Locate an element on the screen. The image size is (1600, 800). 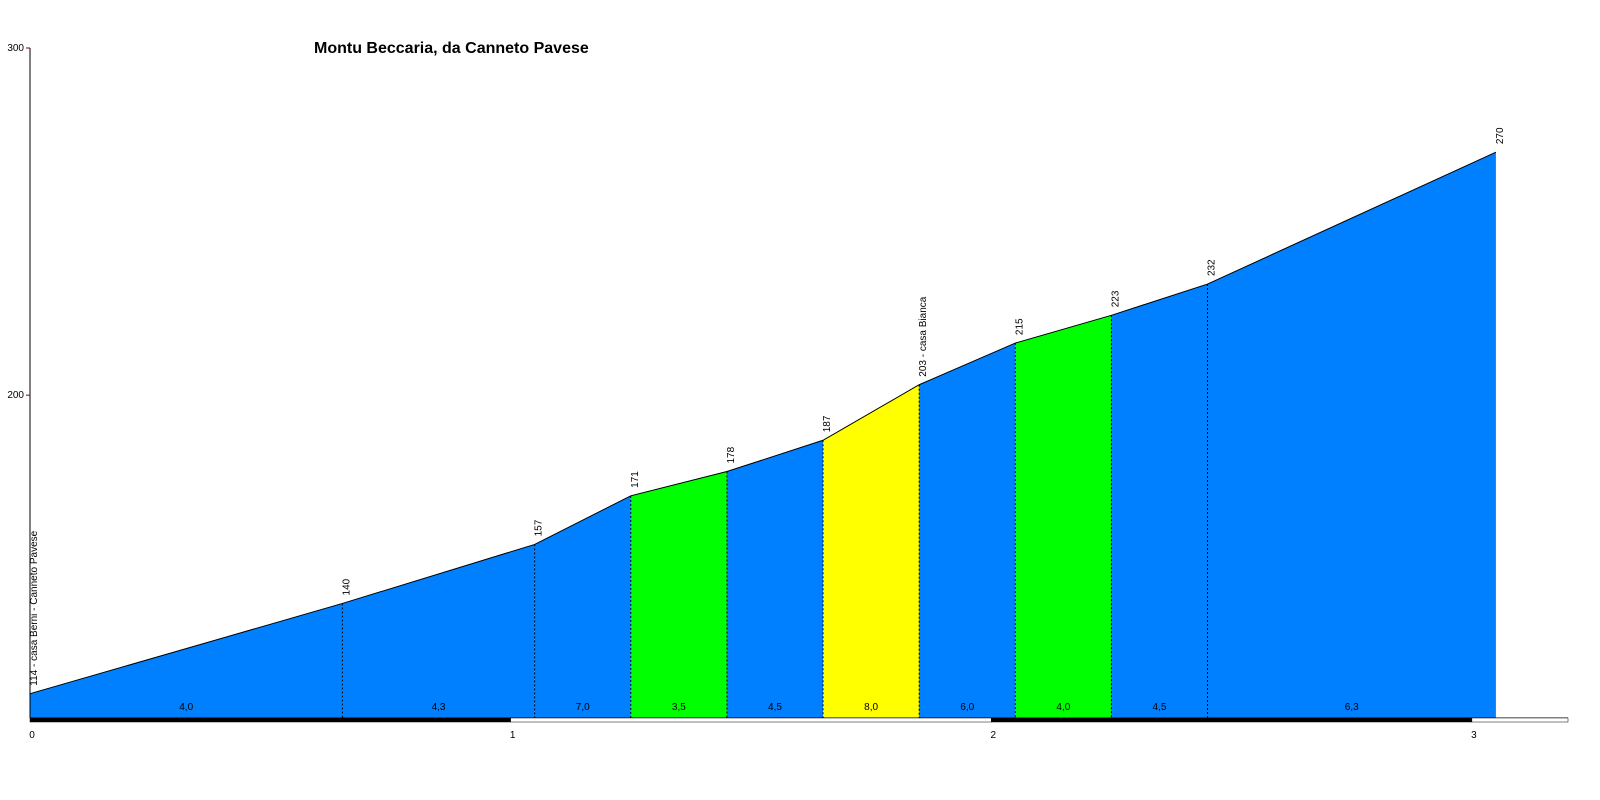
y-tick-label: 300 is located at coordinates (15, 48).